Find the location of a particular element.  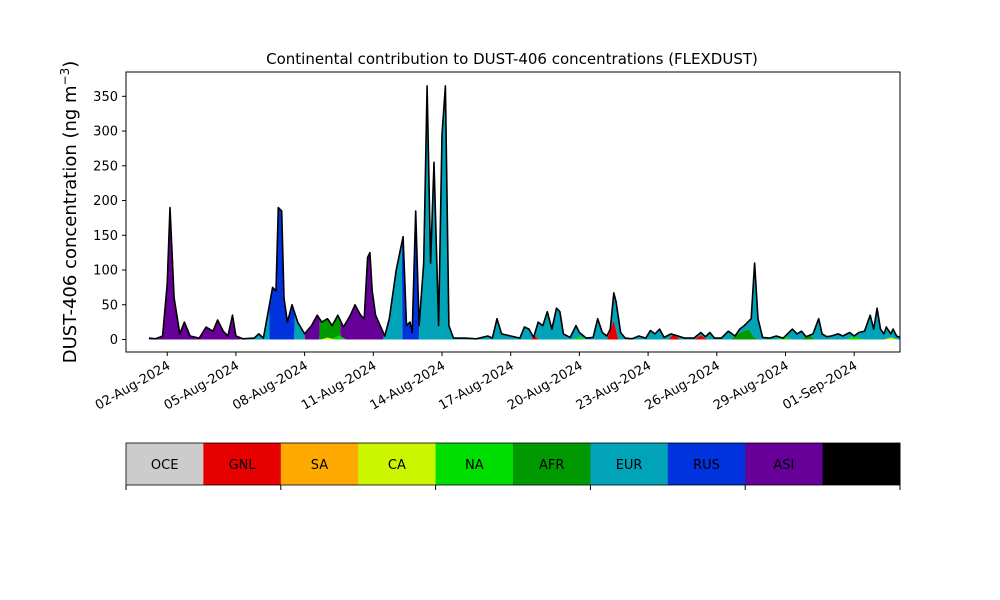

y-axis-label-close: ) is located at coordinates (70, 64).